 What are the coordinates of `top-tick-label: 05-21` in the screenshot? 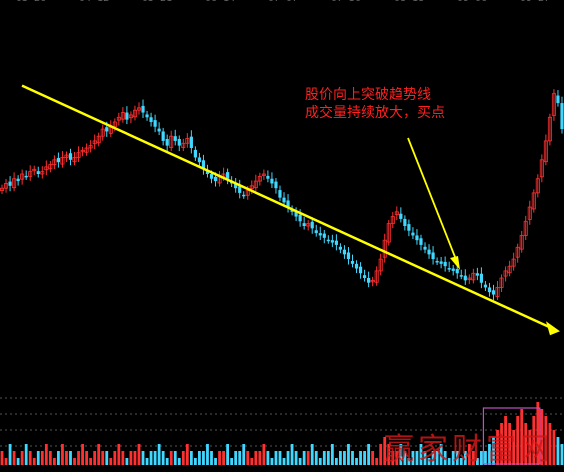 It's located at (157, 2).